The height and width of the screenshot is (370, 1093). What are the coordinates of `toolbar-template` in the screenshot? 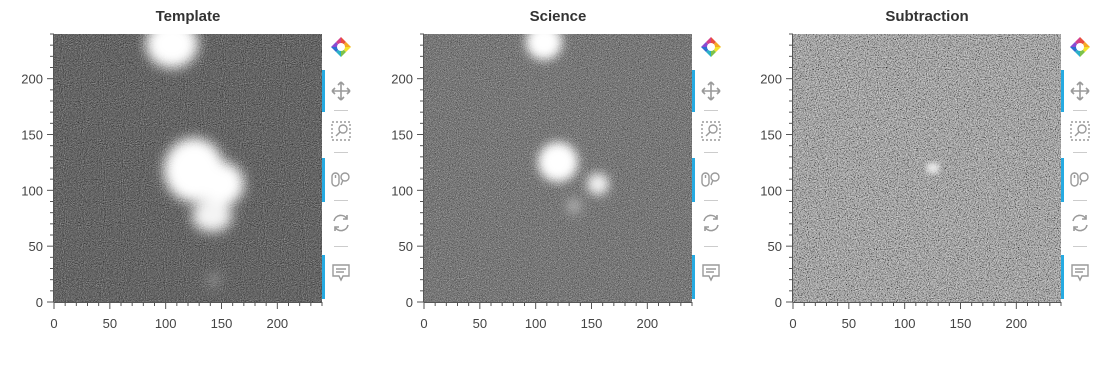 It's located at (338, 165).